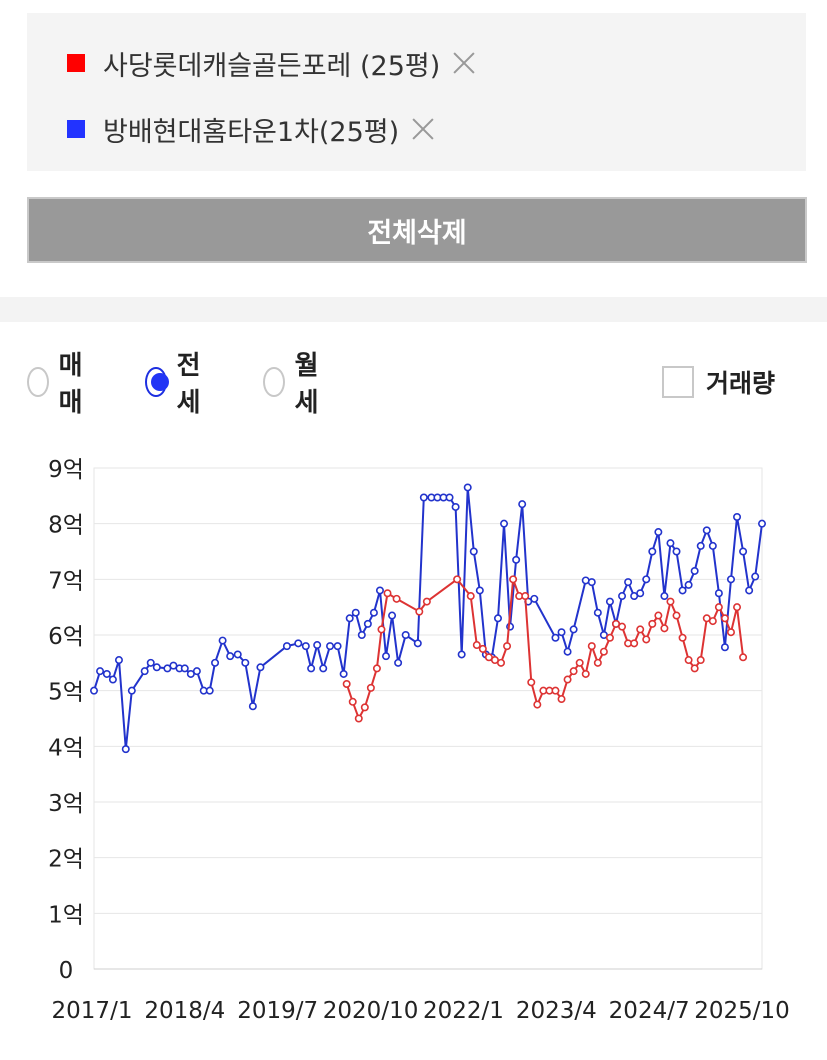  What do you see at coordinates (66, 860) in the screenshot?
I see `y-tick-label: 2억` at bounding box center [66, 860].